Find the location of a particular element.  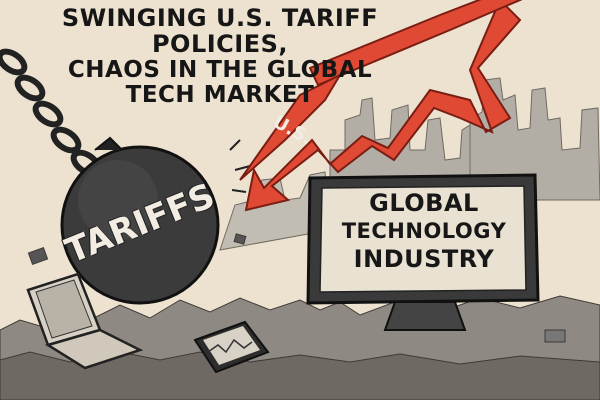

headline-line-1: SWINGING U.S. TARIFF POLICIES, is located at coordinates (220, 31).